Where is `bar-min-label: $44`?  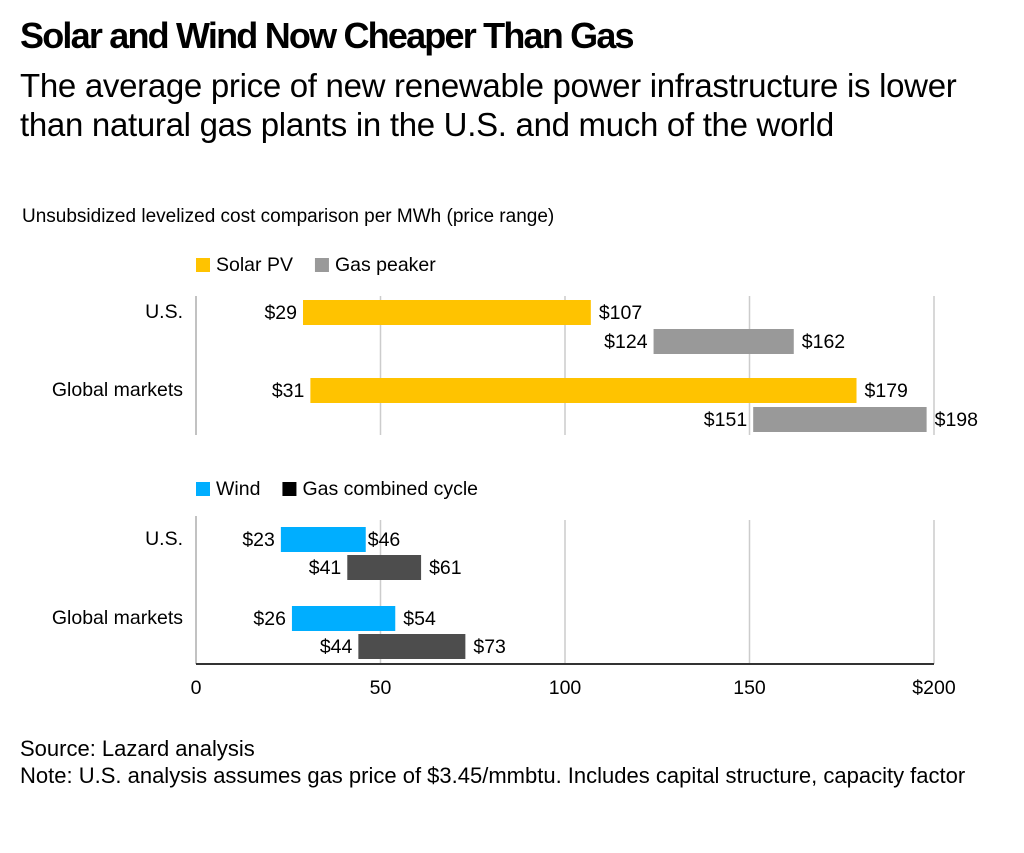
bar-min-label: $44 is located at coordinates (336, 647).